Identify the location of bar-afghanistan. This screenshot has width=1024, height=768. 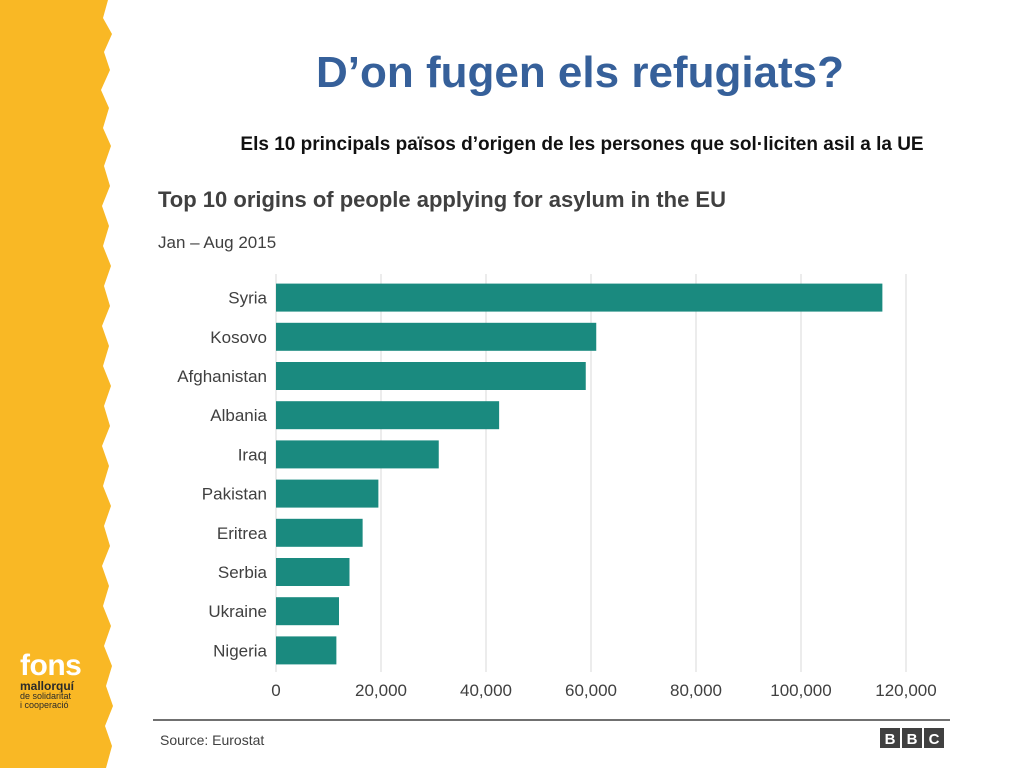
(431, 376).